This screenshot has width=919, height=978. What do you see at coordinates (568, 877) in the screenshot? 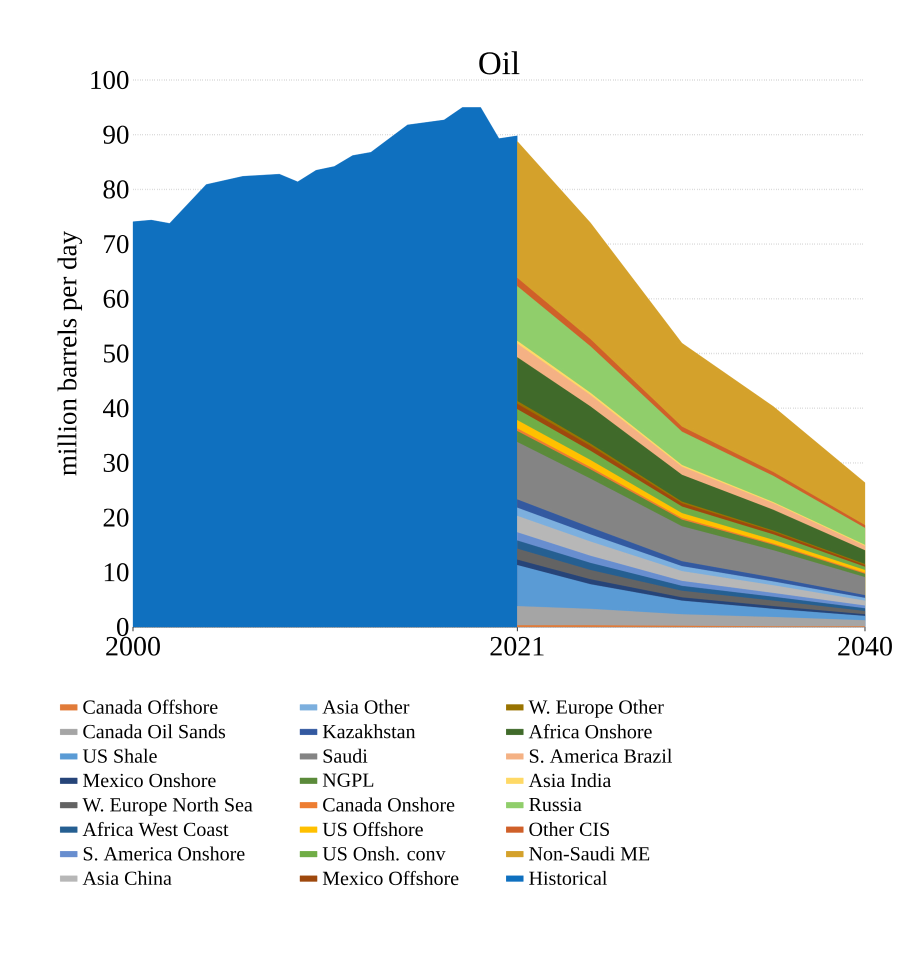
I see `legend-label: Historical` at bounding box center [568, 877].